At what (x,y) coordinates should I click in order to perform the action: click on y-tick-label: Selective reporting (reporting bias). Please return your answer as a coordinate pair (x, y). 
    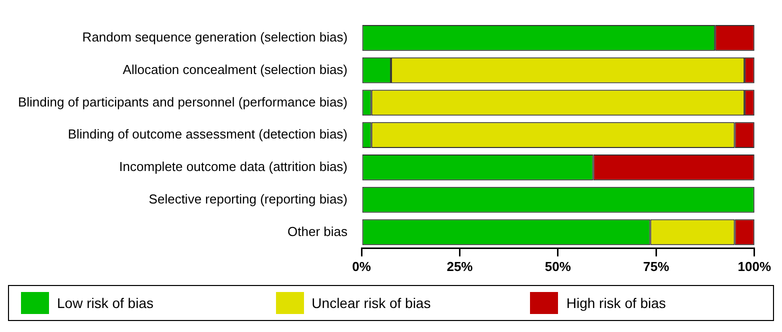
    Looking at the image, I should click on (248, 198).